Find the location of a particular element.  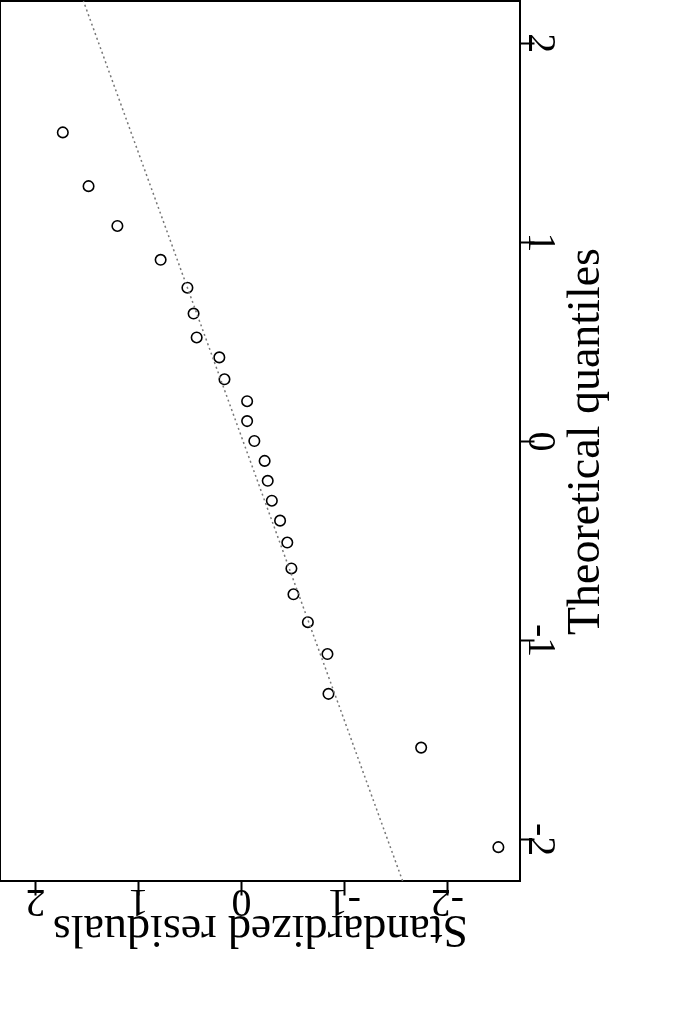

y-tick-label: 2 is located at coordinates (542, 43).